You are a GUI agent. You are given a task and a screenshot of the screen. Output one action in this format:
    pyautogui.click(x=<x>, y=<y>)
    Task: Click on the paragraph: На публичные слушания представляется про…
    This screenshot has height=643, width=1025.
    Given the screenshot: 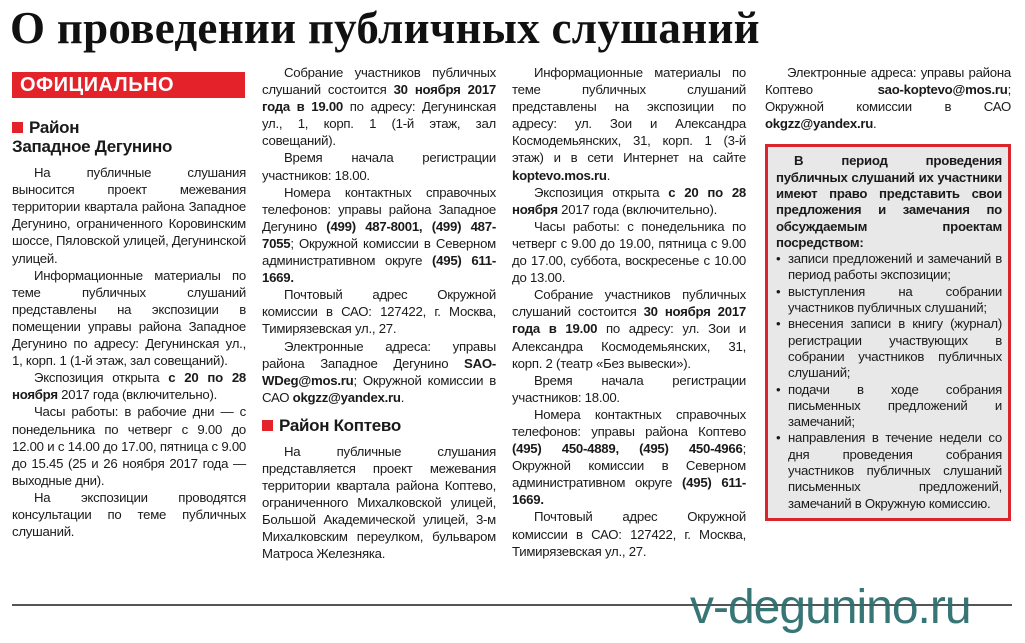 What is the action you would take?
    pyautogui.click(x=379, y=503)
    